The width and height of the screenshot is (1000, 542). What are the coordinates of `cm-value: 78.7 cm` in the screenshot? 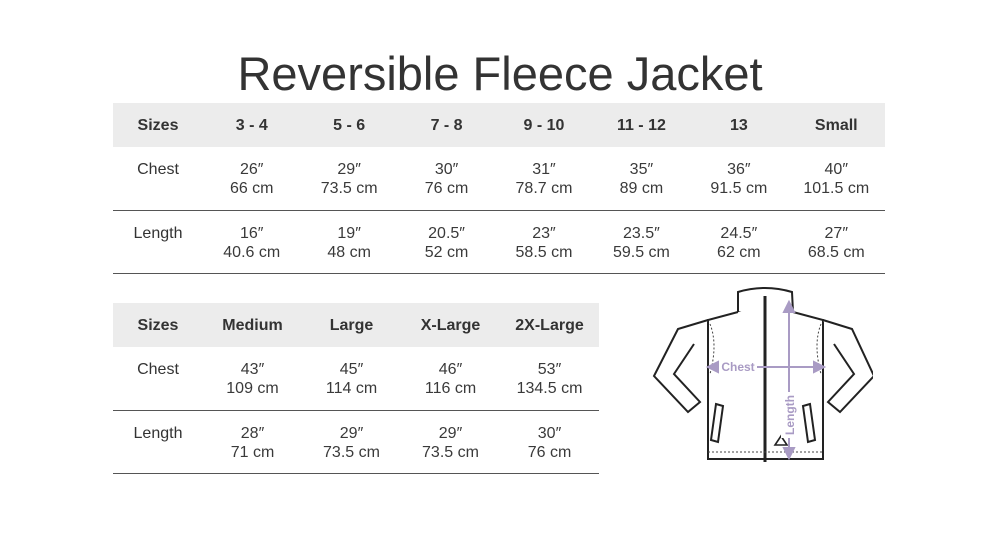 It's located at (544, 188).